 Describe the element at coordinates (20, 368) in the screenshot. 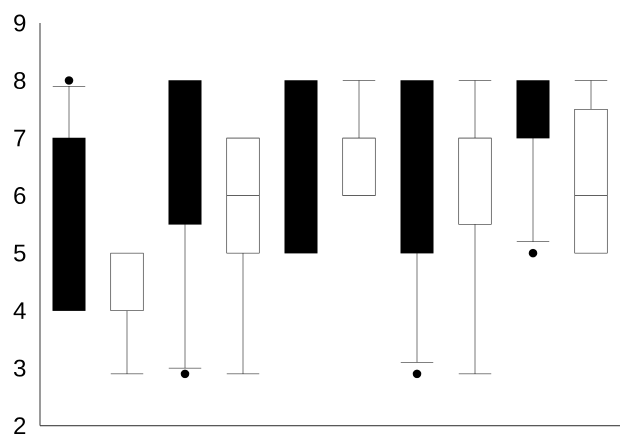

I see `y-tick-label: 3` at that location.